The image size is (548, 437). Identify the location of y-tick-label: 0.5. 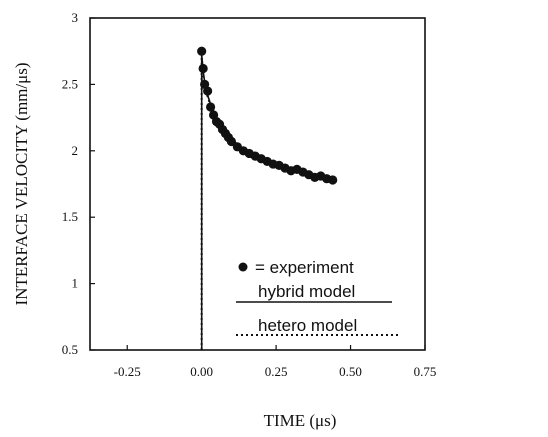
(70, 349).